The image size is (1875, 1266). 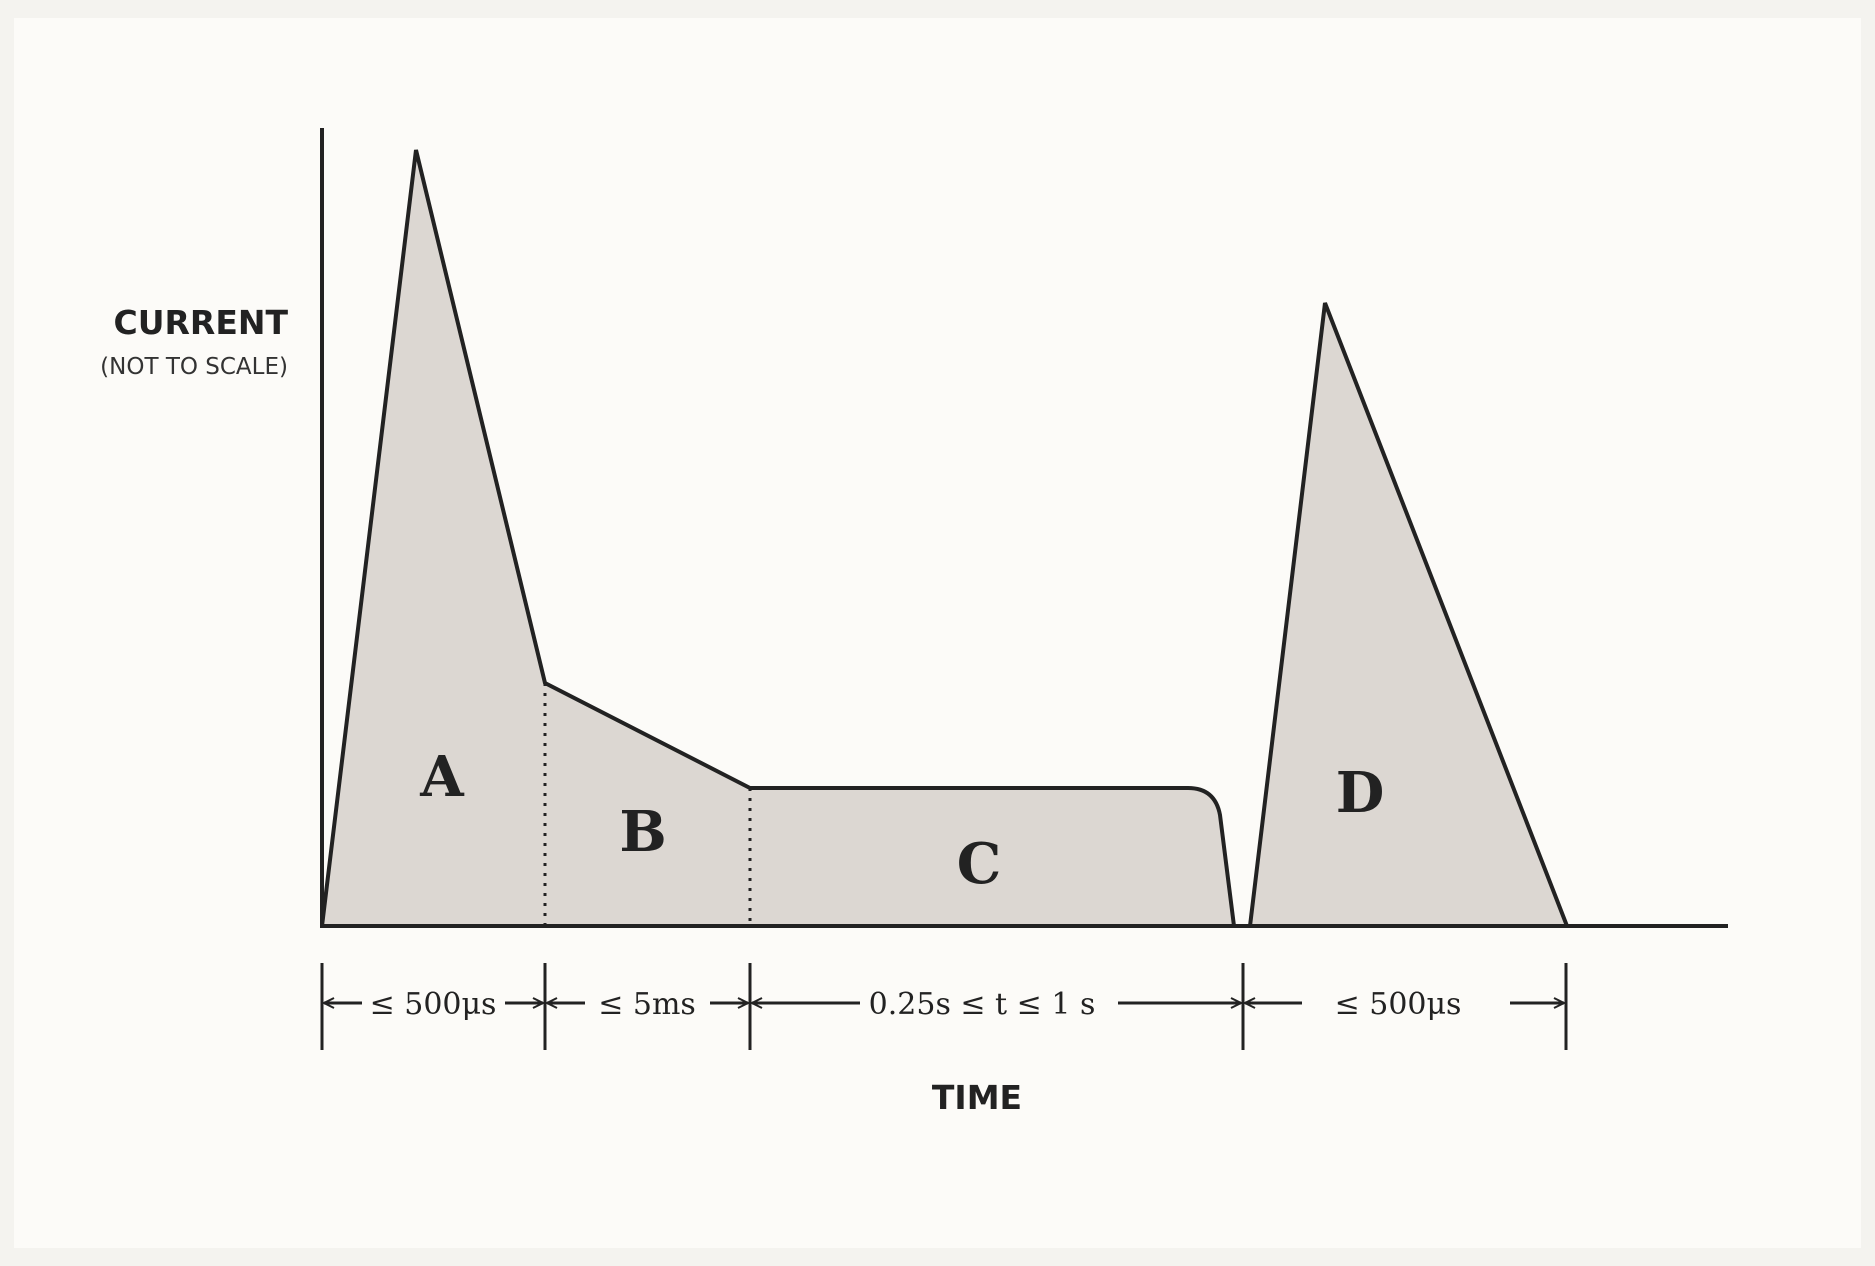 What do you see at coordinates (1408, 614) in the screenshot?
I see `region-d-shape` at bounding box center [1408, 614].